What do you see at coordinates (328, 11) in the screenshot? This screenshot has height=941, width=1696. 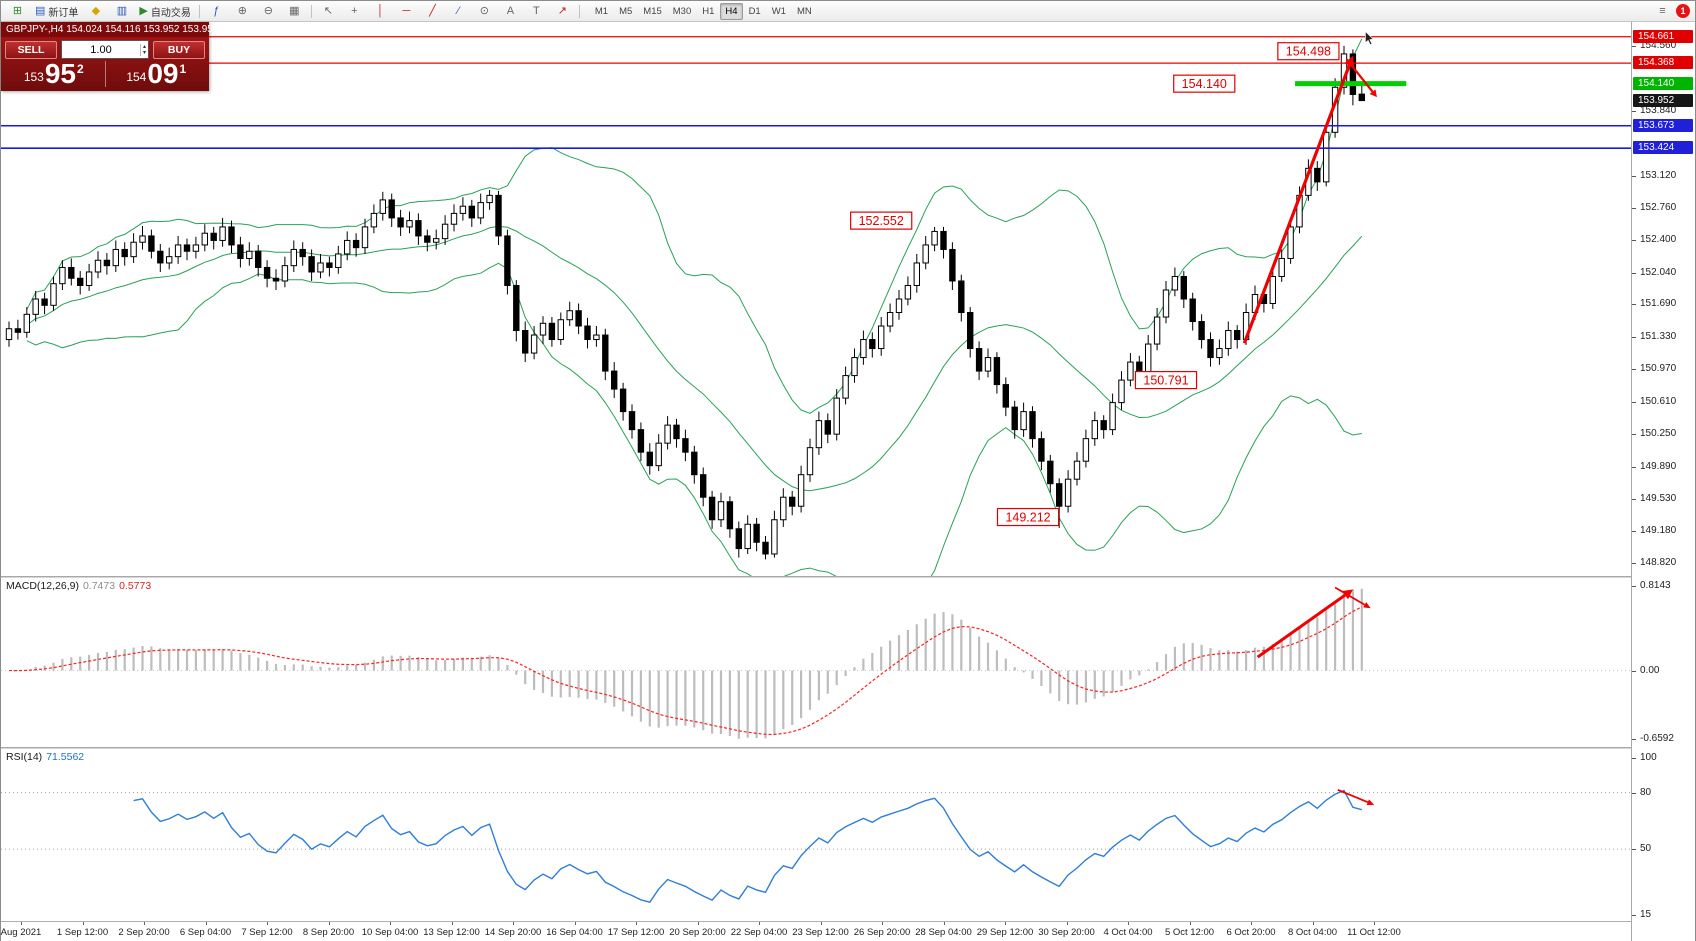 I see `cursor-tool-button: ↖` at bounding box center [328, 11].